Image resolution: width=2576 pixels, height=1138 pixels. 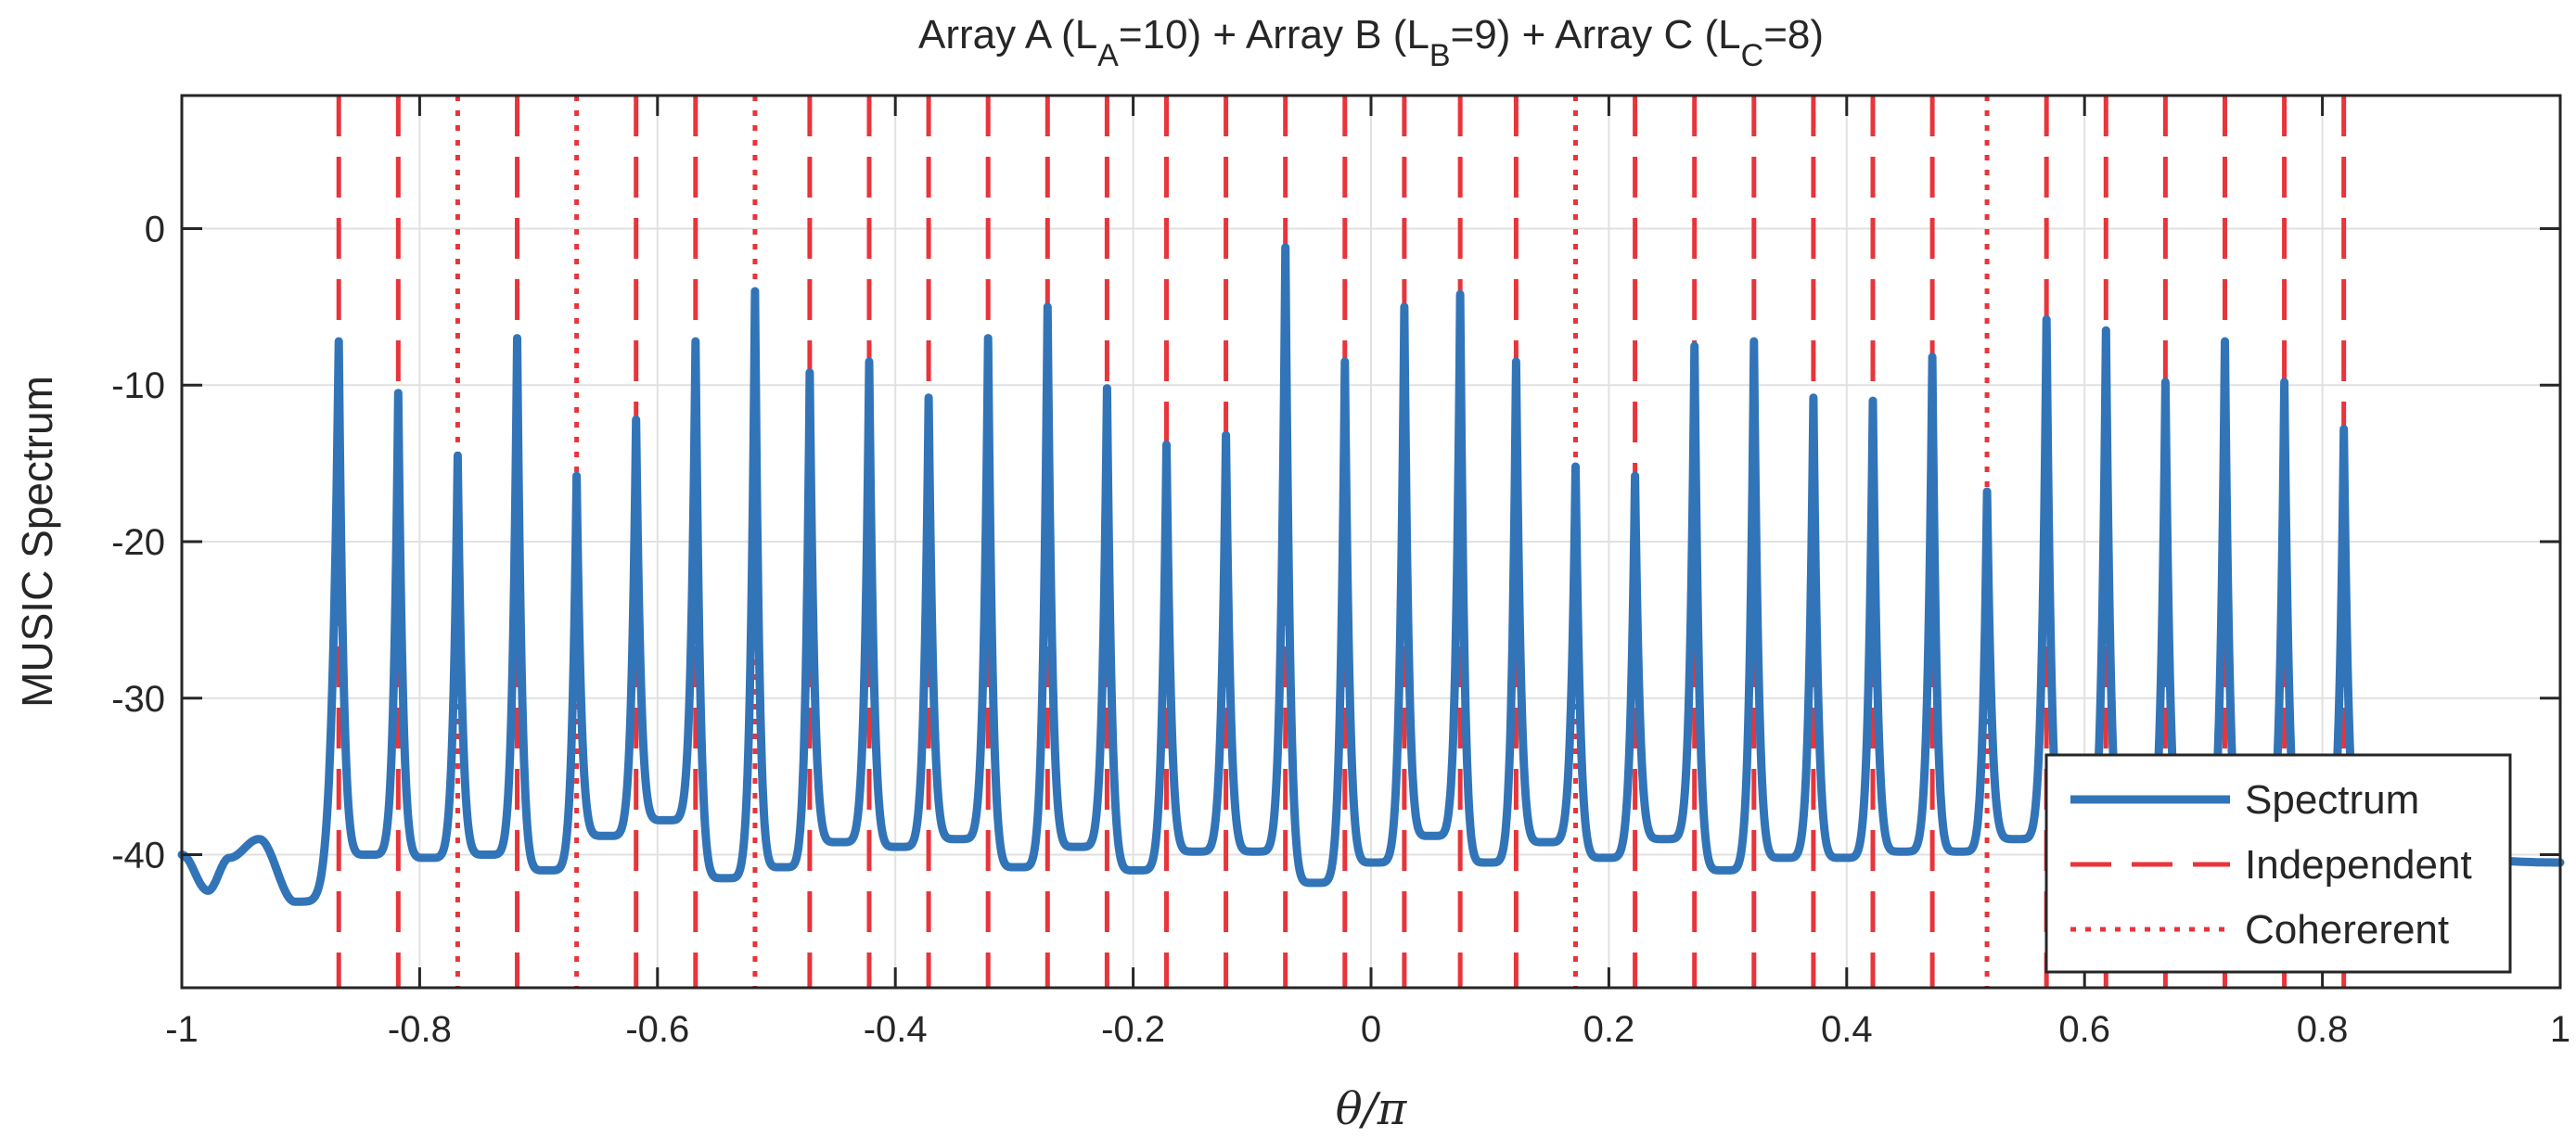 What do you see at coordinates (182, 1029) in the screenshot?
I see `x-tick-label: -1` at bounding box center [182, 1029].